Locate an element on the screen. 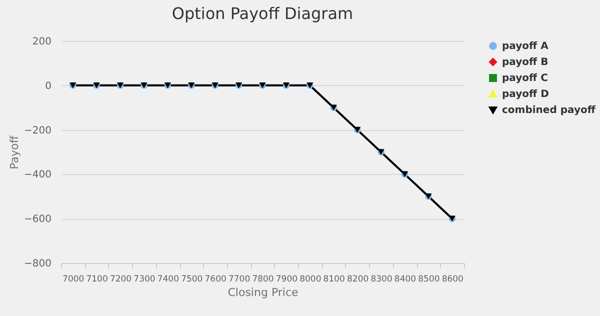 Image resolution: width=600 pixels, height=316 pixels. legend-label: payoff D is located at coordinates (525, 94).